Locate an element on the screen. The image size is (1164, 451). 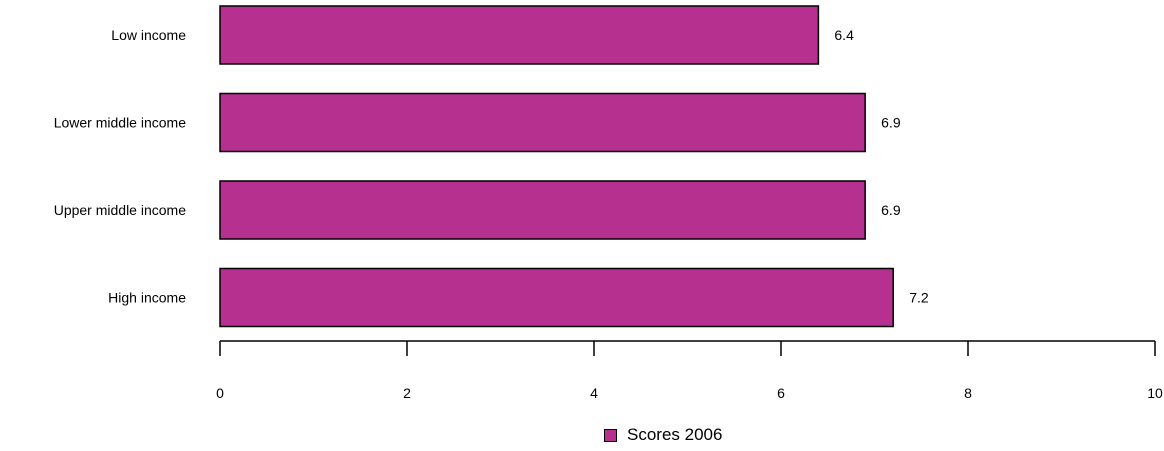
category-label: Upper middle income is located at coordinates (120, 210).